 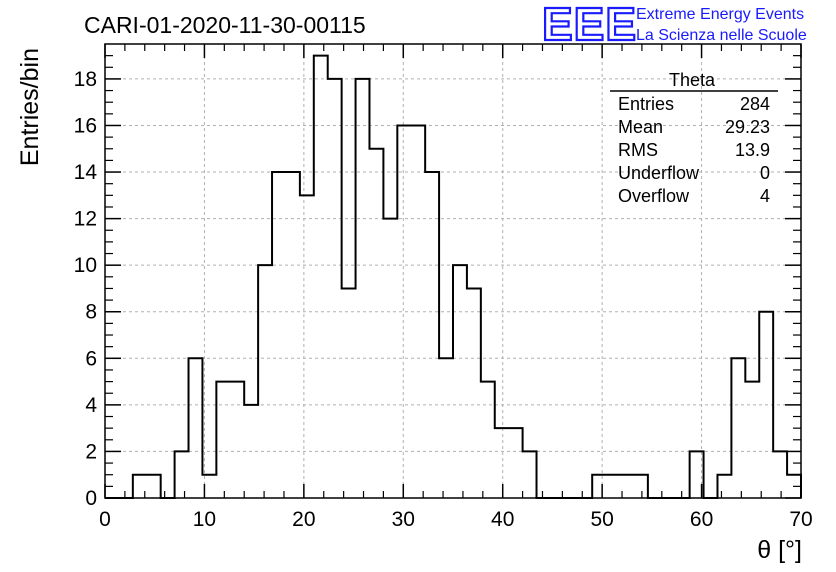 I want to click on y-tick-label: 10, so click(x=85, y=265).